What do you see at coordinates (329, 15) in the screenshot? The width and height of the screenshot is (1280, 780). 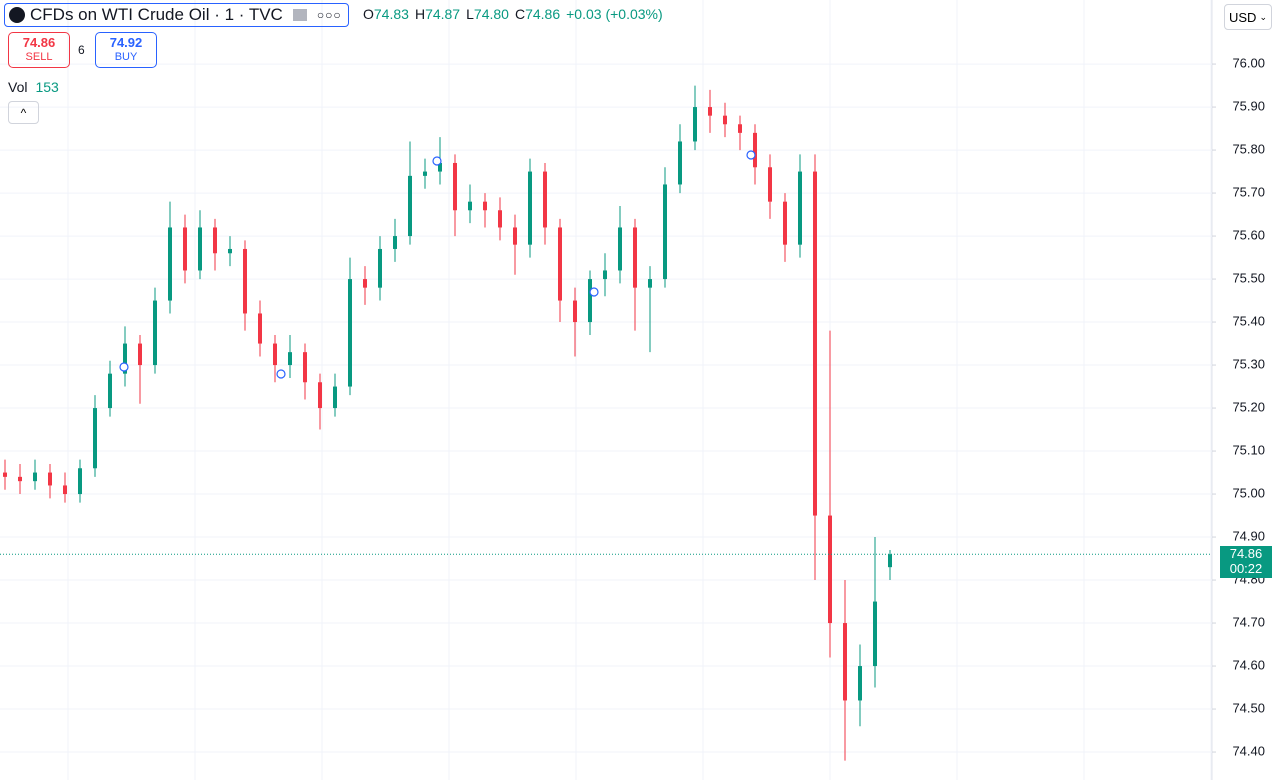 I see `more-icon: ○○○` at bounding box center [329, 15].